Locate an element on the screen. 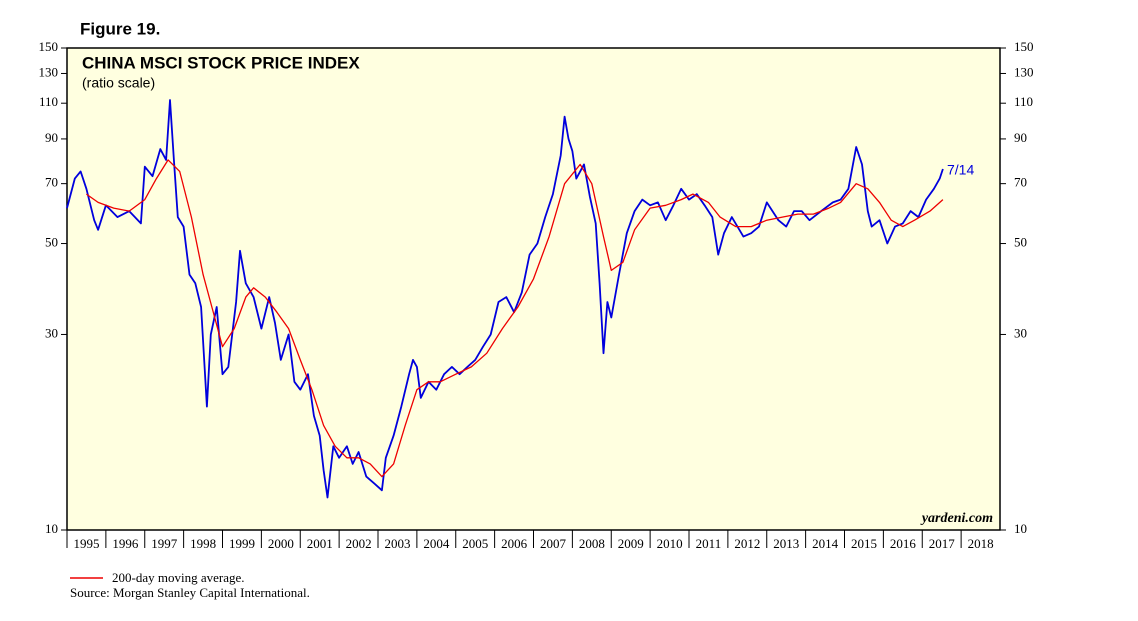 Image resolution: width=1138 pixels, height=621 pixels. y-tick-label: 70 is located at coordinates (51, 182).